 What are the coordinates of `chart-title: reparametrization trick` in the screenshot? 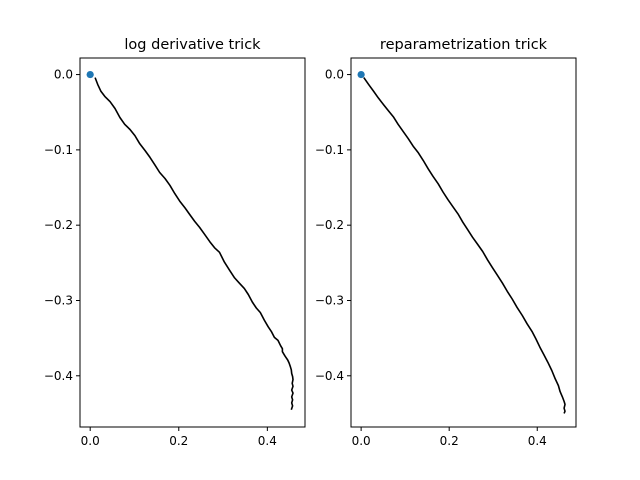 It's located at (464, 45).